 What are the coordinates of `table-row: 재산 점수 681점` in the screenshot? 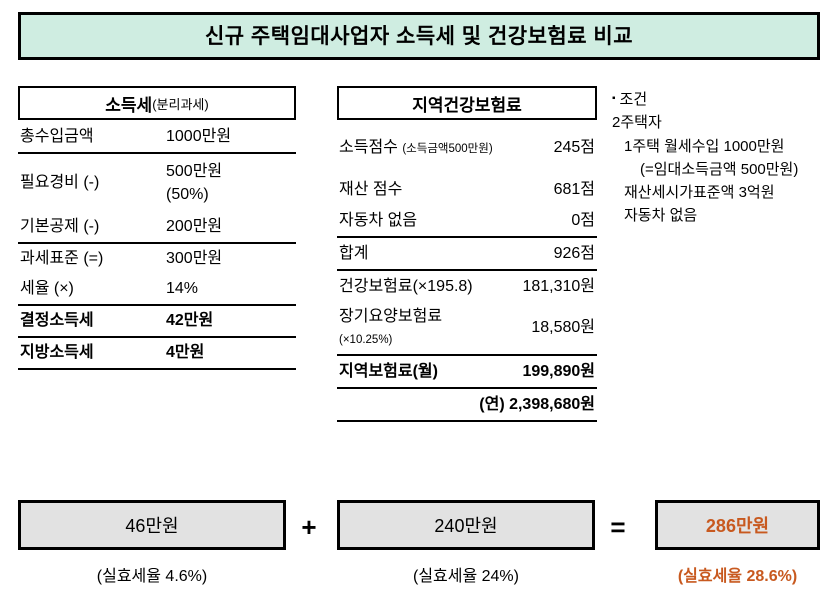 It's located at (467, 189).